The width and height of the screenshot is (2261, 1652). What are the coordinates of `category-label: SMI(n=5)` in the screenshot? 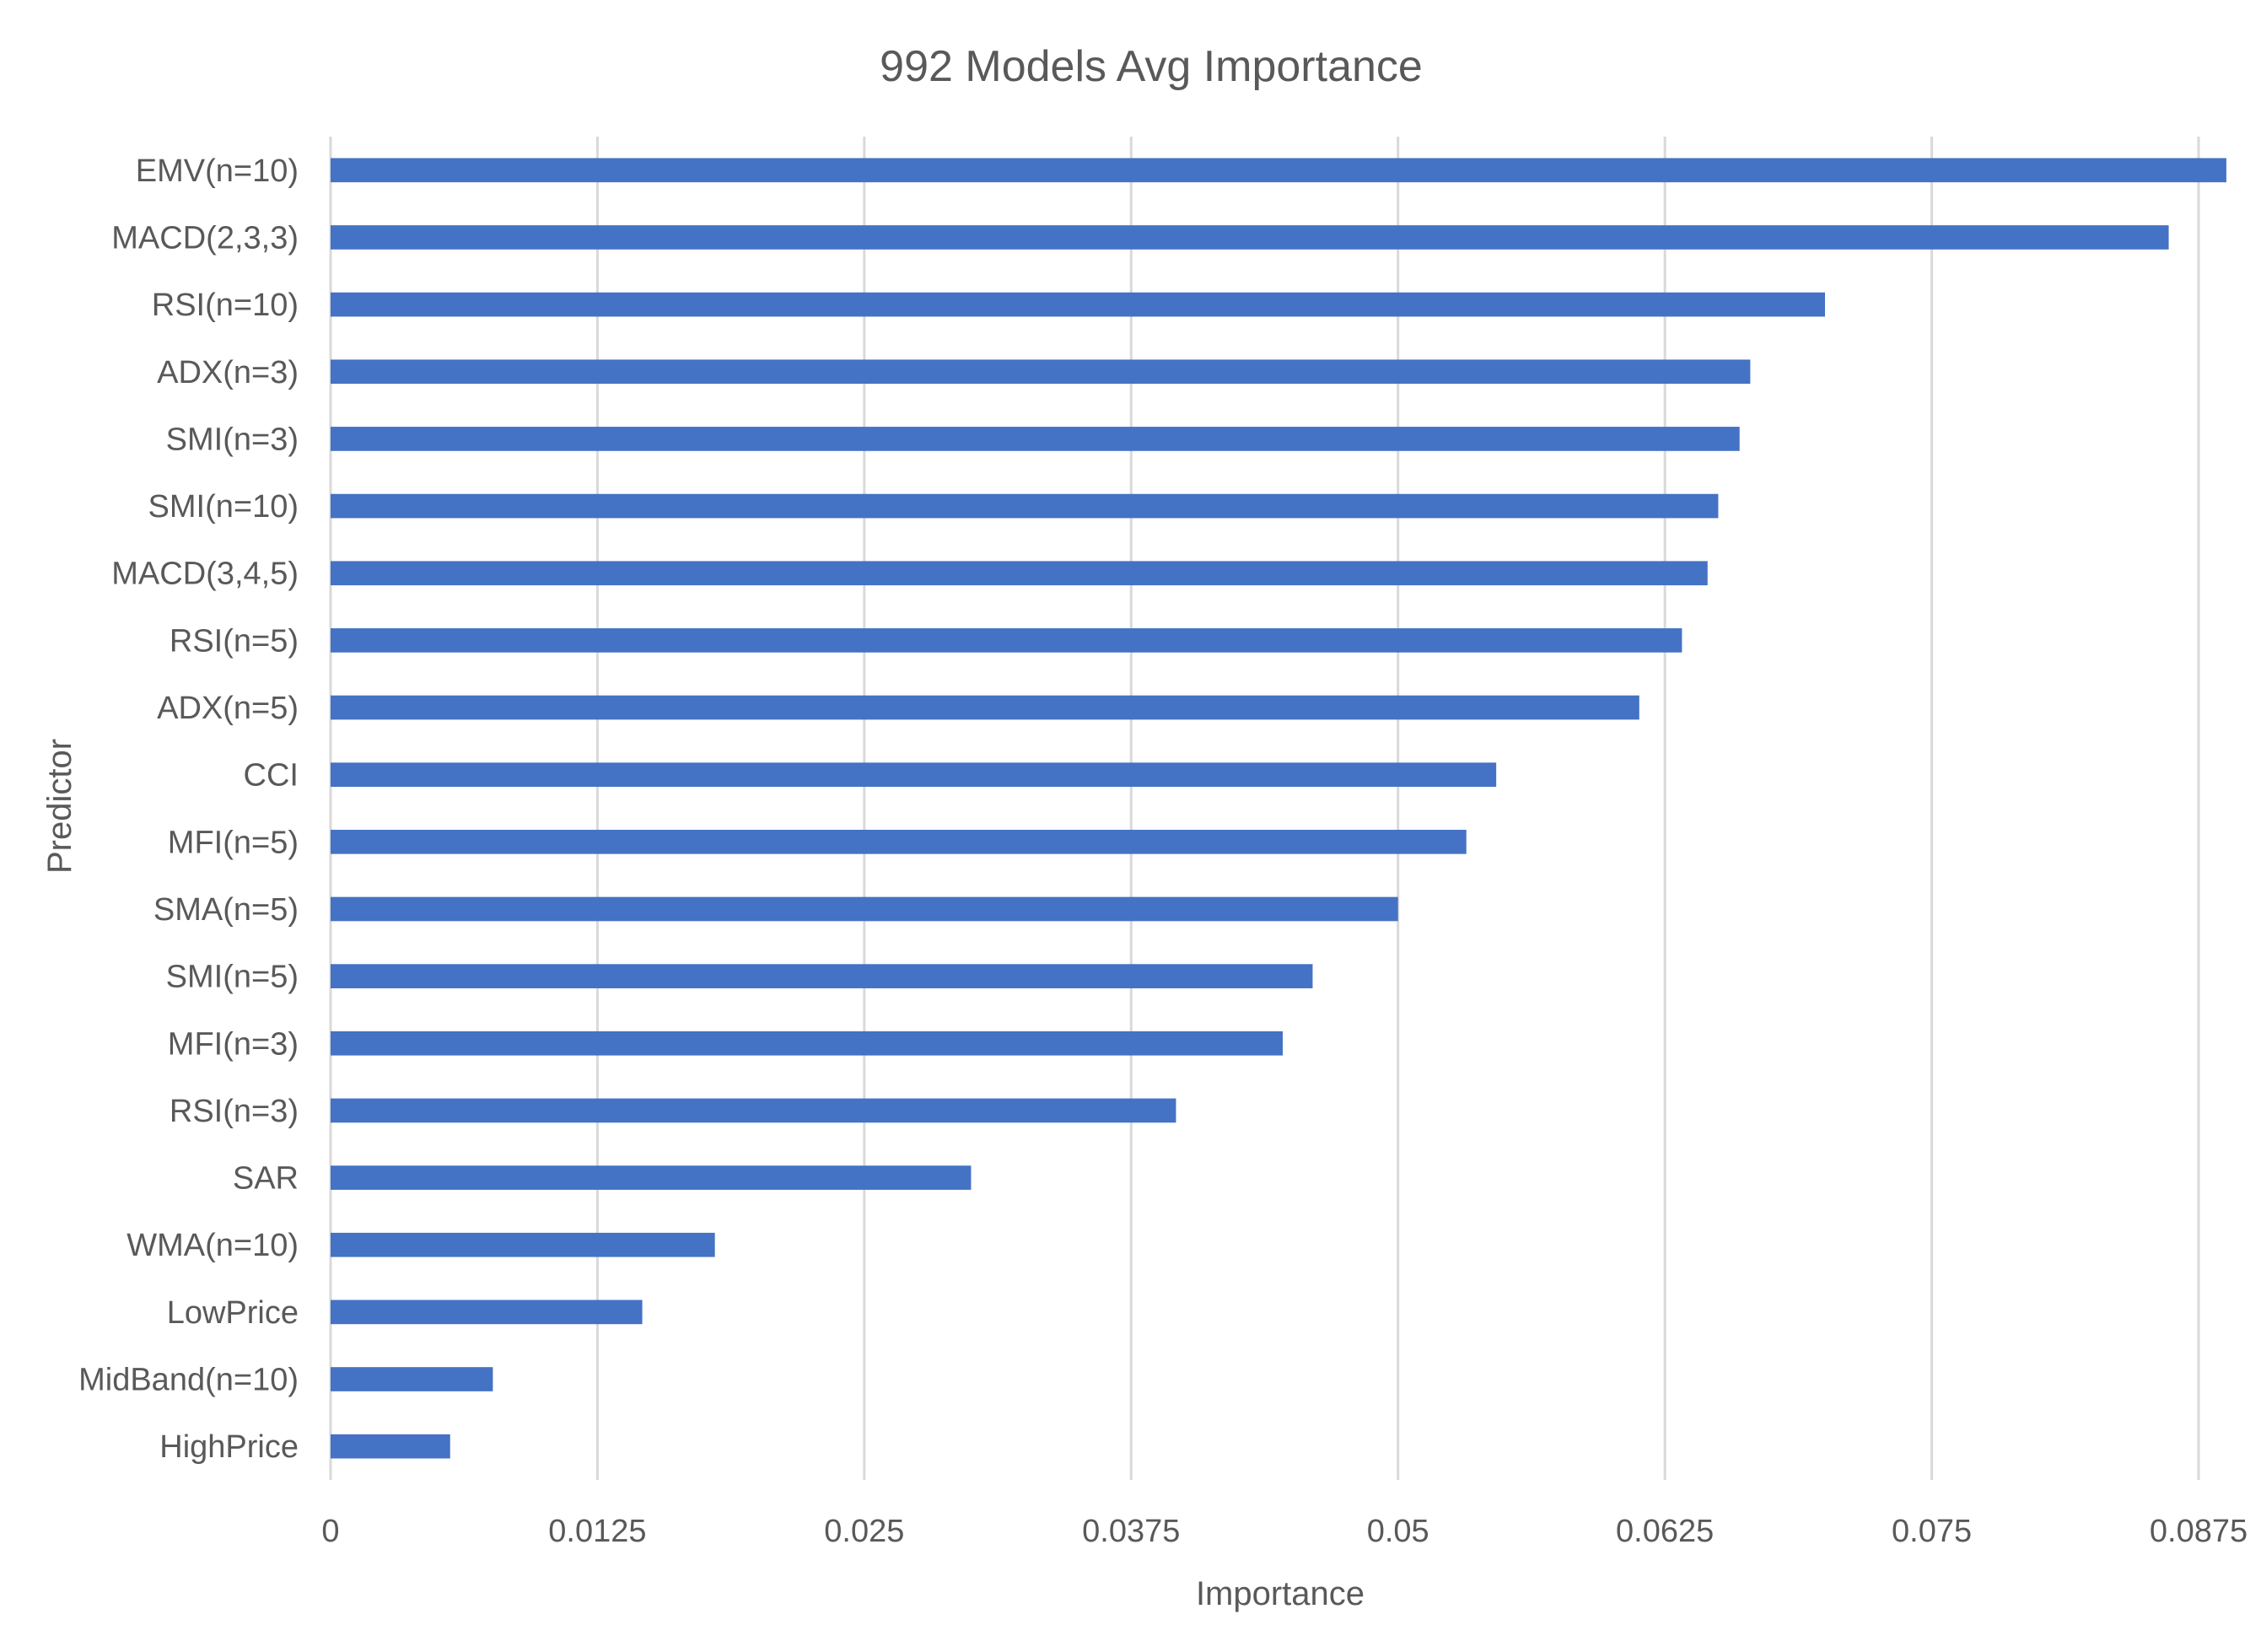 It's located at (232, 978).